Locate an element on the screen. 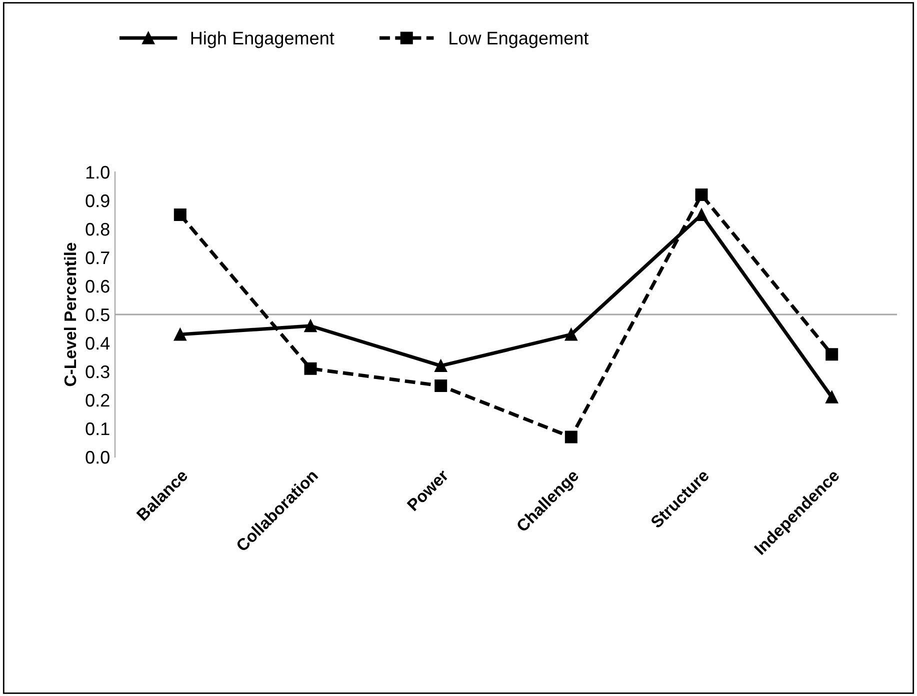 The image size is (917, 696). y-tick-label: 0.6 is located at coordinates (98, 286).